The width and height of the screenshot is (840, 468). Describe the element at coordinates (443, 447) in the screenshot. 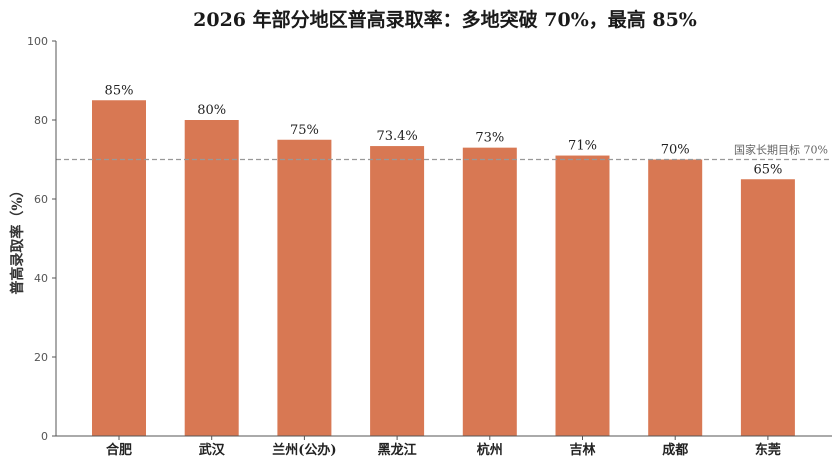

I see `category-labels: 合肥 武汉 兰州(公办) 黑龙江 杭州 吉林 成都 东莞` at that location.